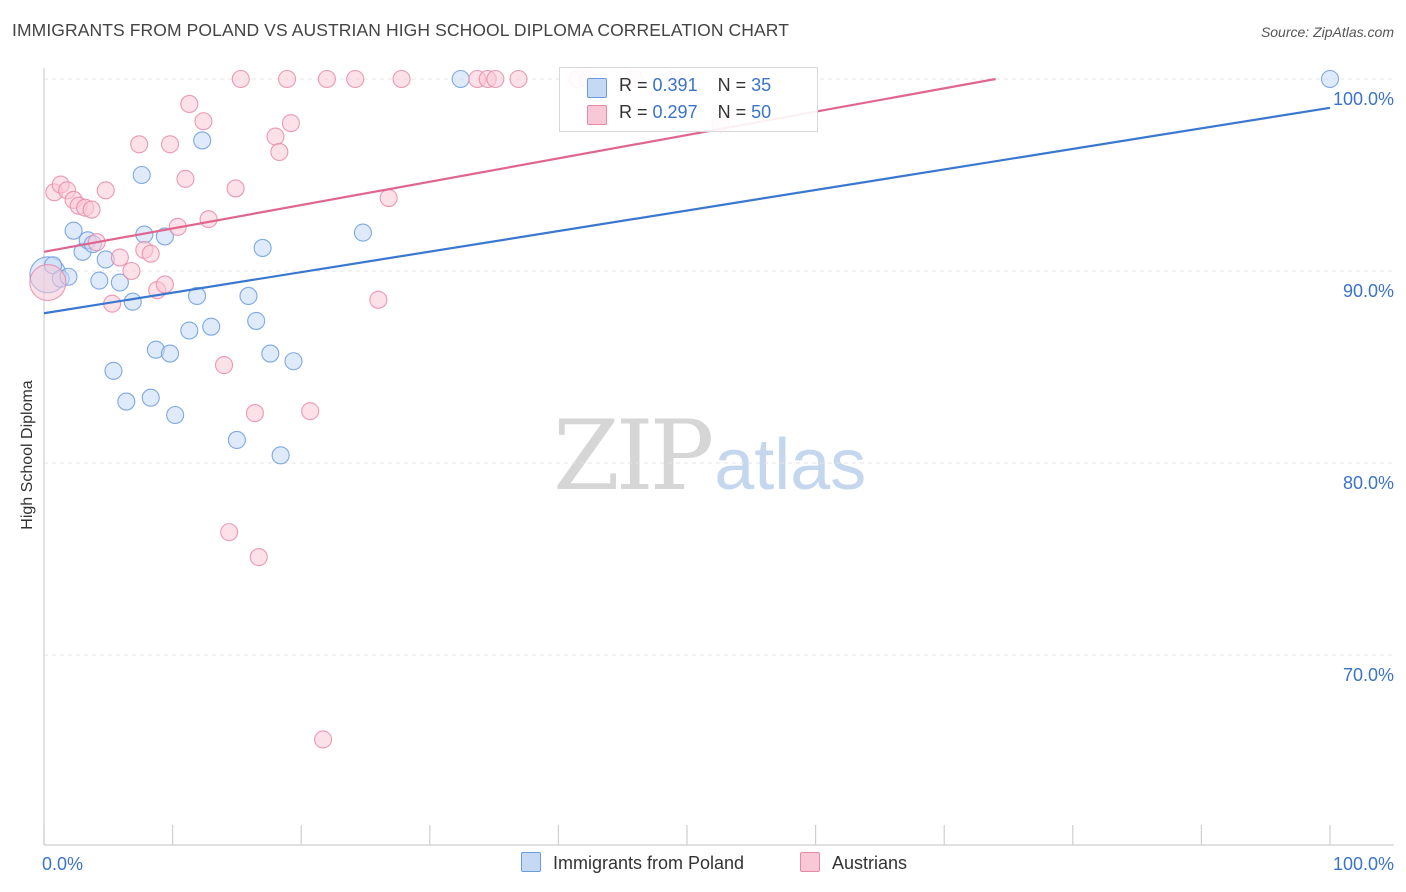  What do you see at coordinates (62, 864) in the screenshot?
I see `x-tick-label-min: 0.0%` at bounding box center [62, 864].